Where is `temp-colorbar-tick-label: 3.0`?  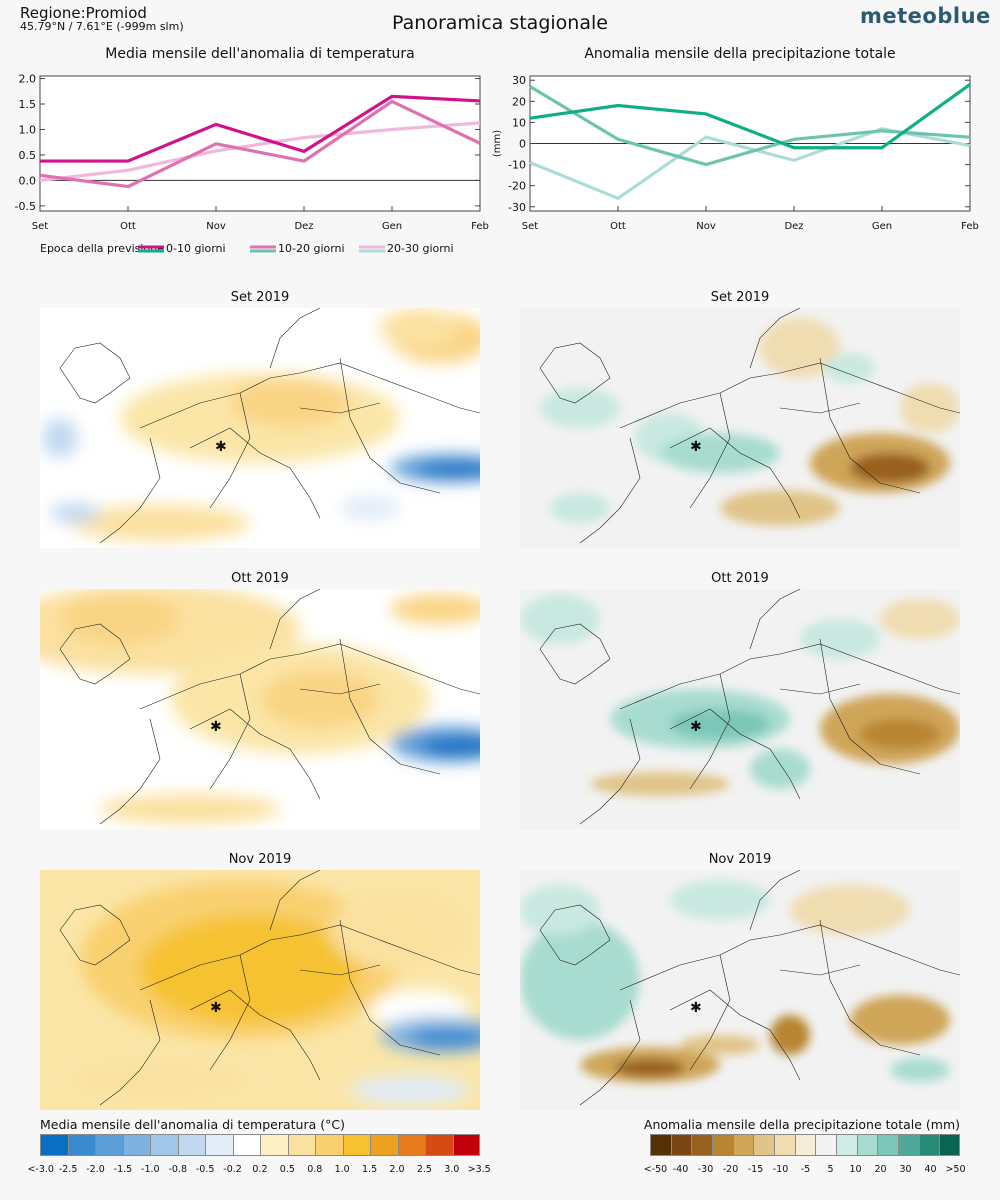 temp-colorbar-tick-label: 3.0 is located at coordinates (452, 1169).